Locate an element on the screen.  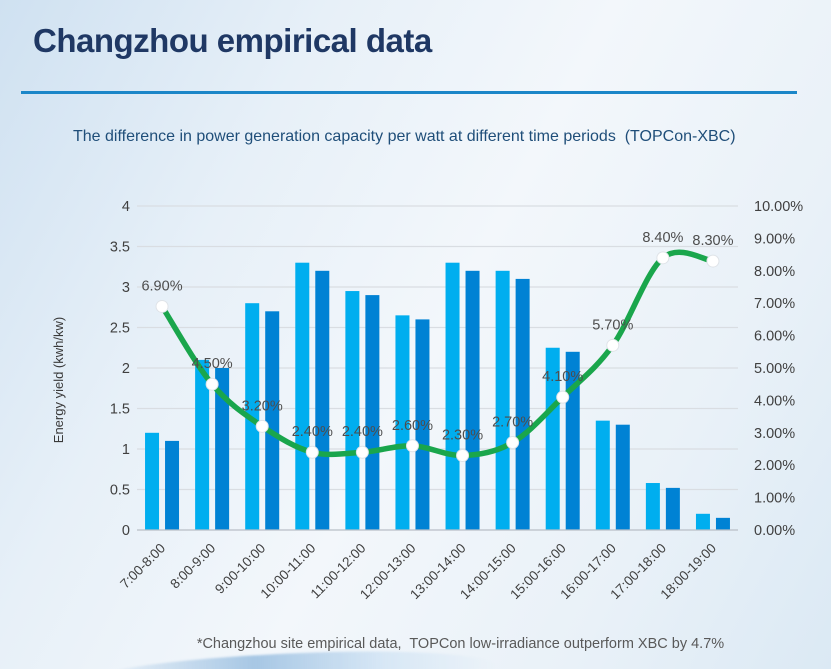
right-axis-tick: 0.00% is located at coordinates (774, 531).